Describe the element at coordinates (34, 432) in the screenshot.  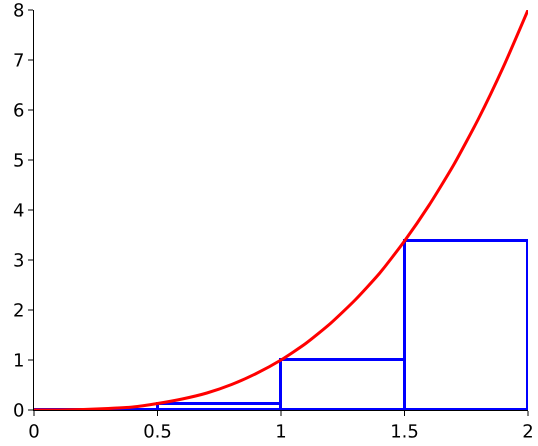
I see `x-tick-label: 0` at that location.